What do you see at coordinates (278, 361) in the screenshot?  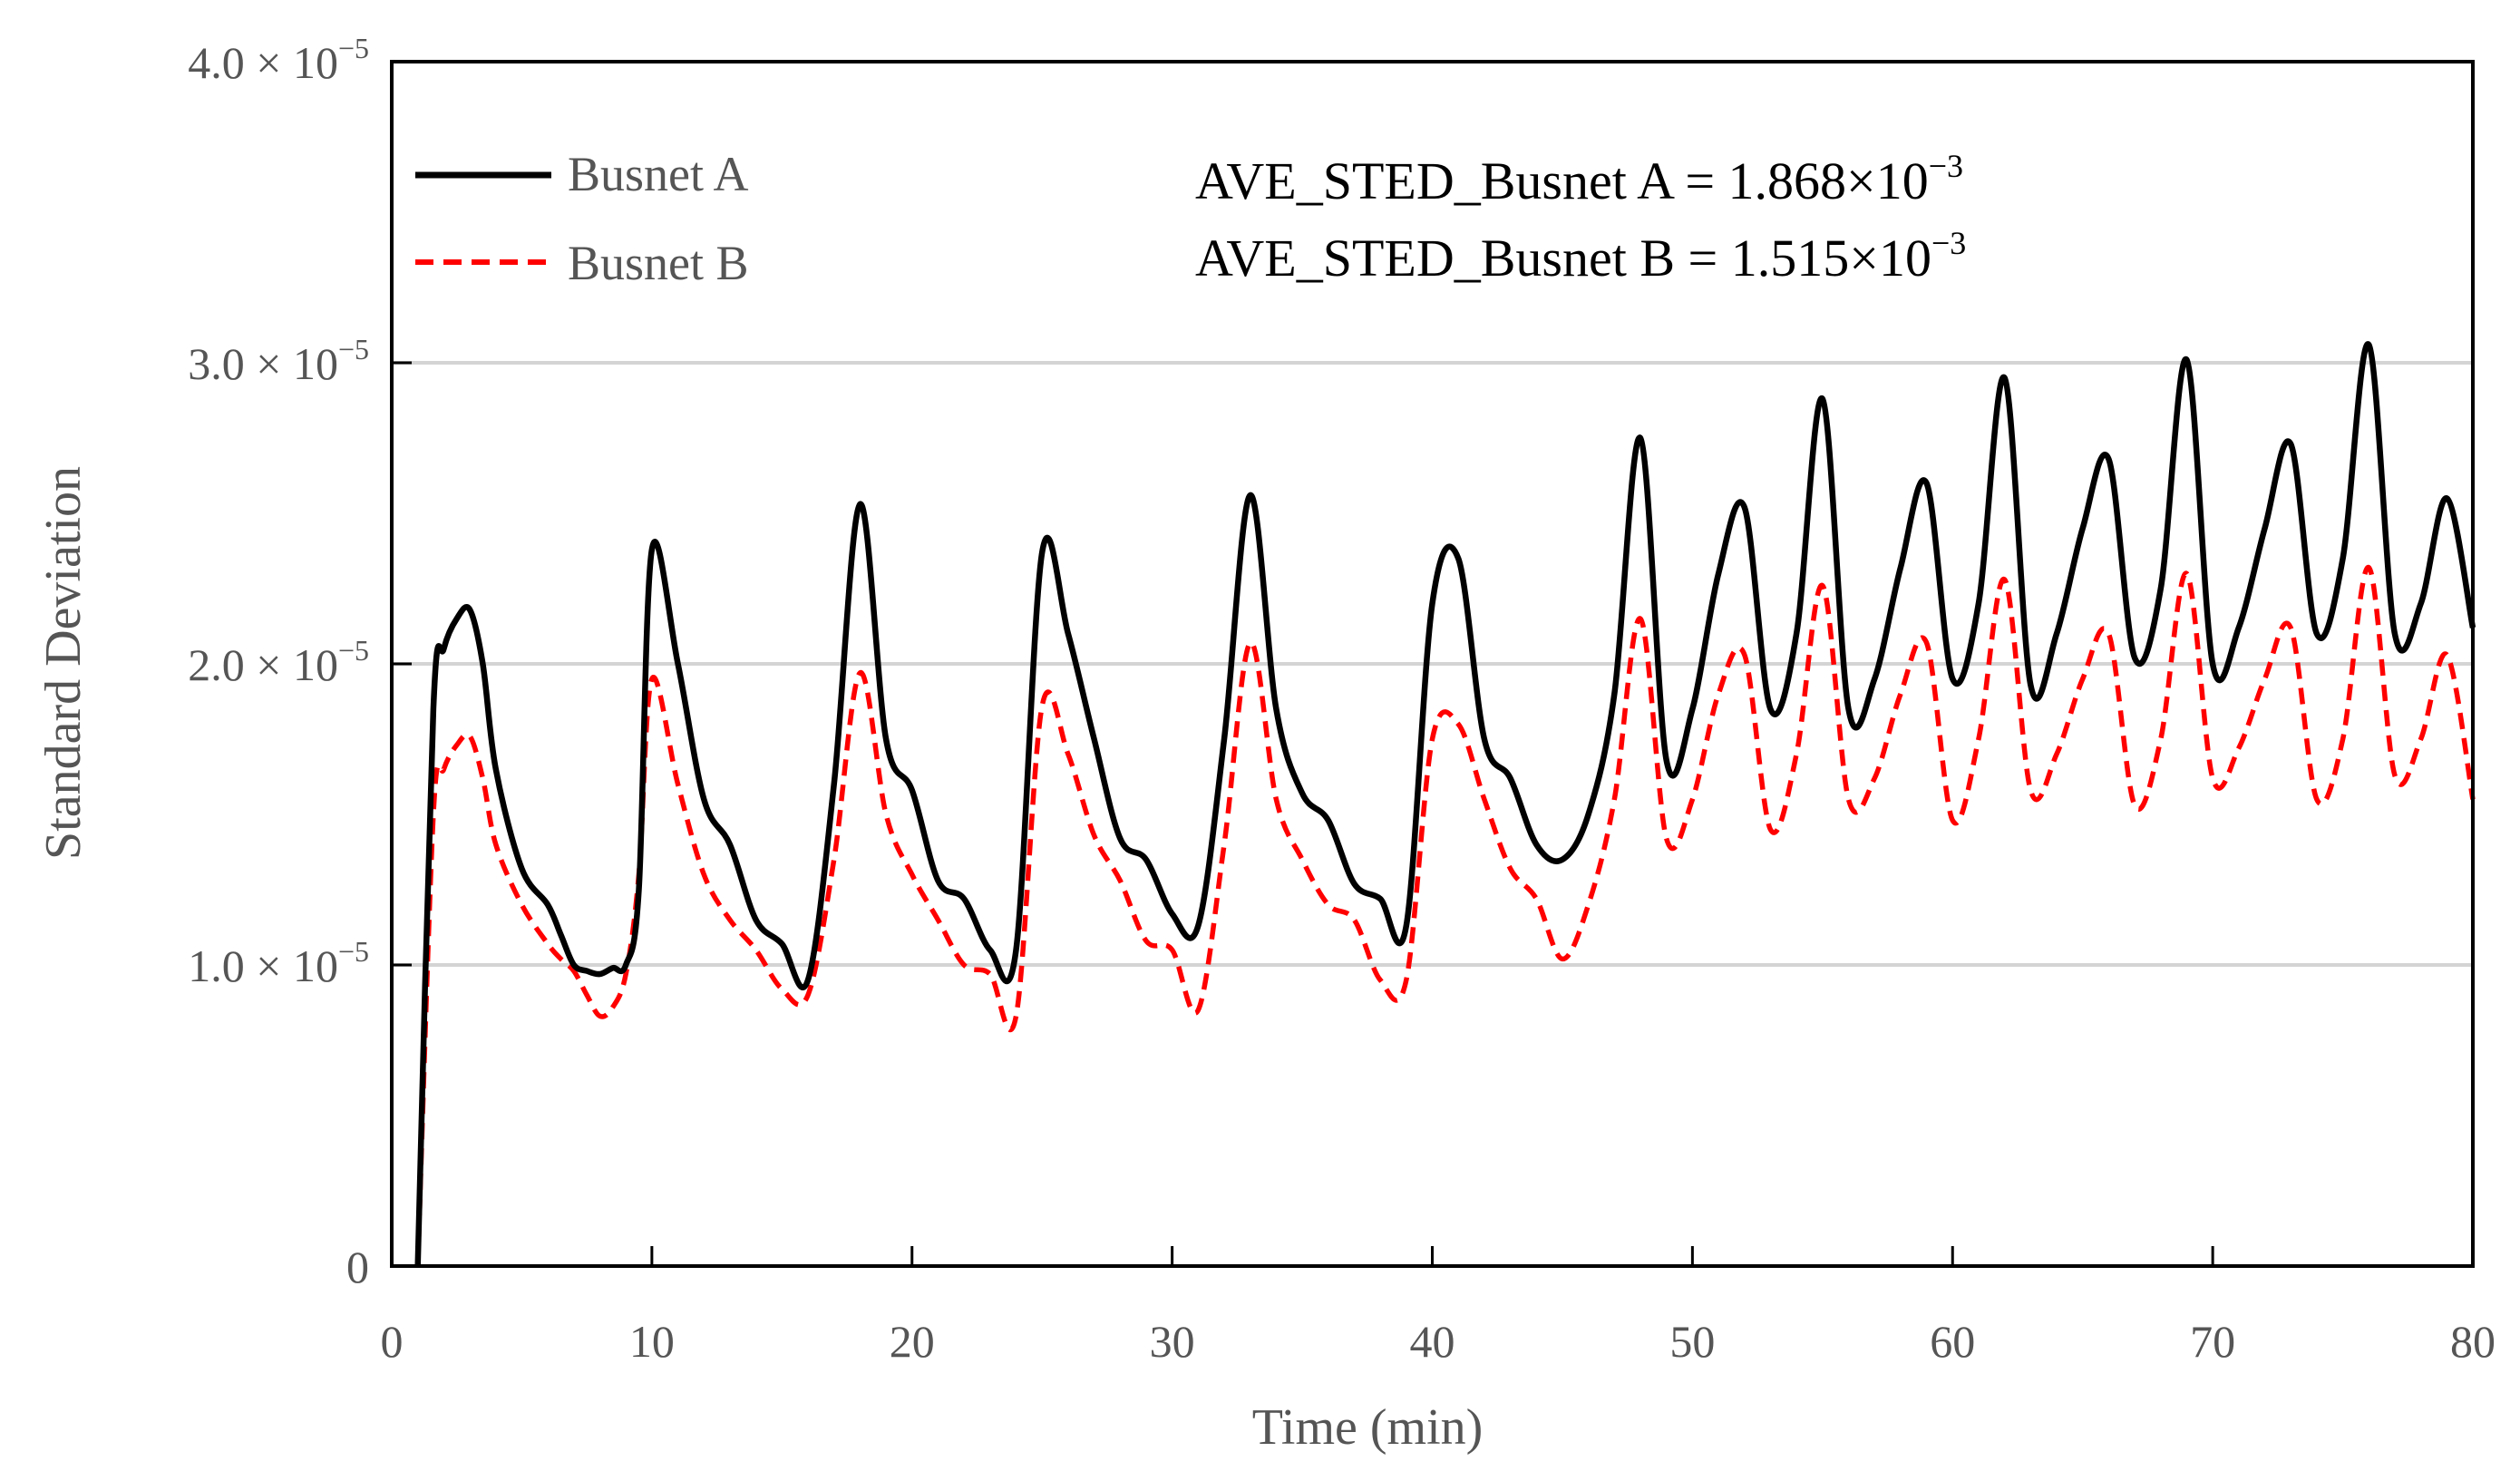 I see `y-tick-label: 3.0 × 10⁻⁵` at bounding box center [278, 361].